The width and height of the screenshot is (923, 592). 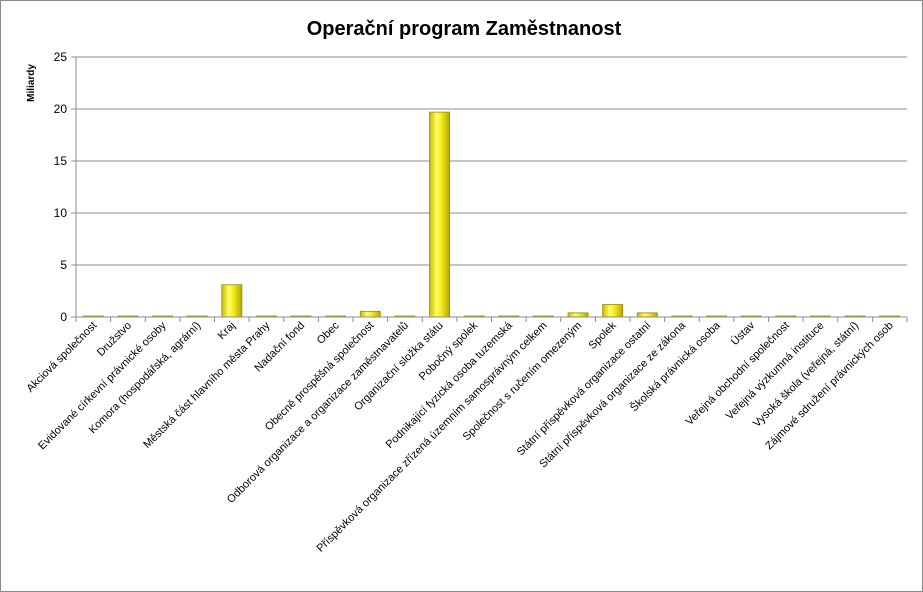 What do you see at coordinates (207, 385) in the screenshot?
I see `x-category-label: Městská část hlavního města Prahy` at bounding box center [207, 385].